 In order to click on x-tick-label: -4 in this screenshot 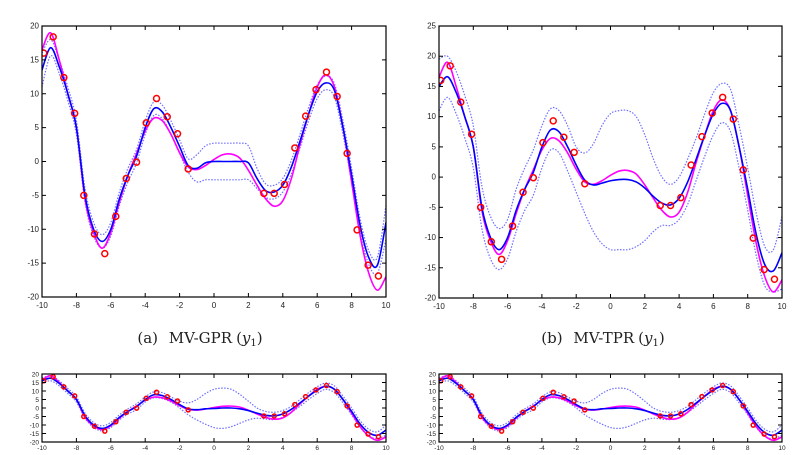, I will do `click(542, 448)`.